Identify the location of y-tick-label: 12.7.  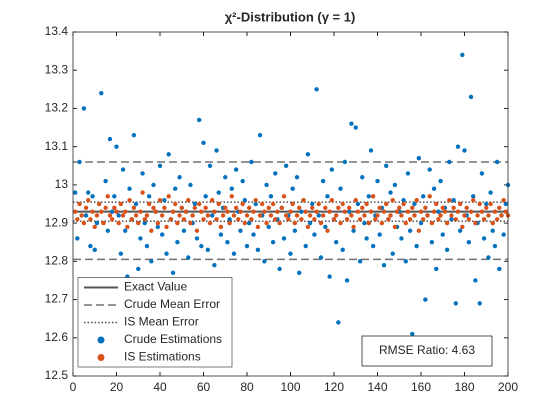
(57, 299).